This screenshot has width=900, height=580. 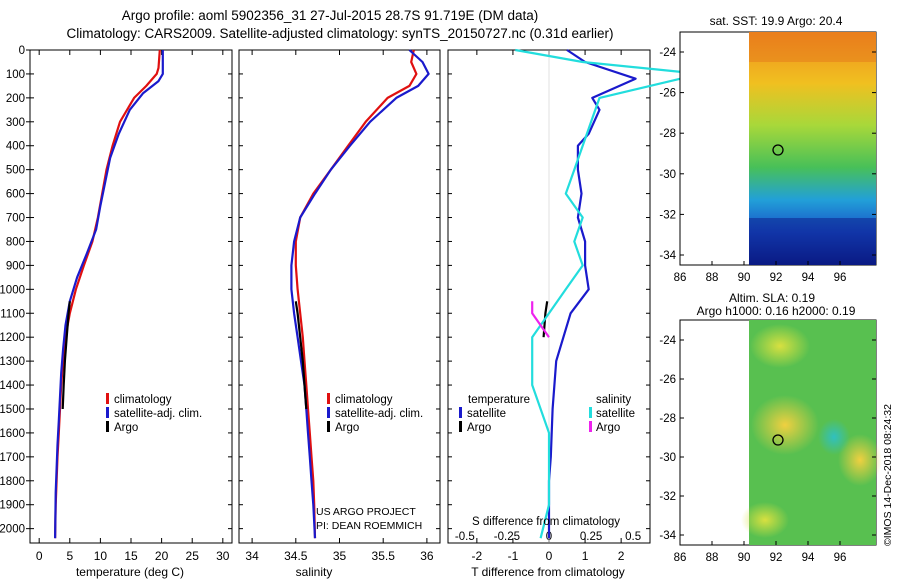 I want to click on x-tick-label: 34.5, so click(x=296, y=556).